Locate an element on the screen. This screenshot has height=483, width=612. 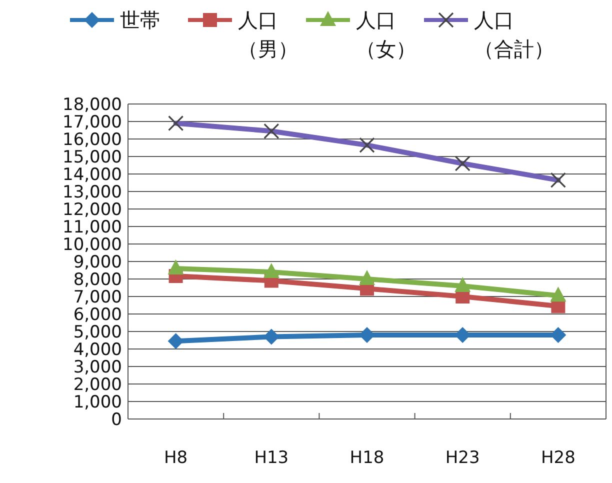
y-tick-label: 4,000 is located at coordinates (97, 350).